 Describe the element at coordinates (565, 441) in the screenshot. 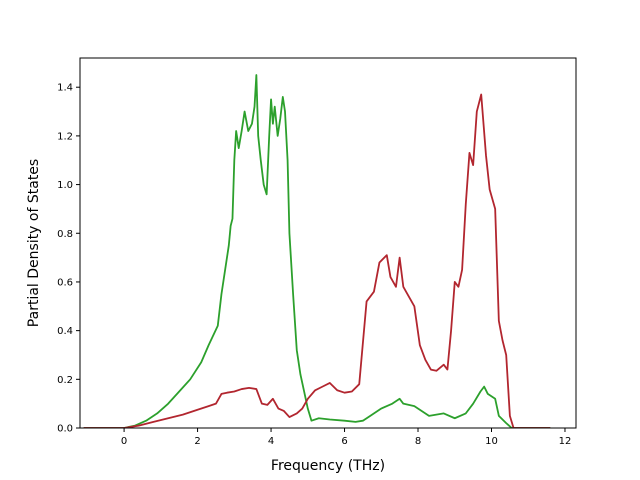

I see `x-tick-label: 12` at that location.